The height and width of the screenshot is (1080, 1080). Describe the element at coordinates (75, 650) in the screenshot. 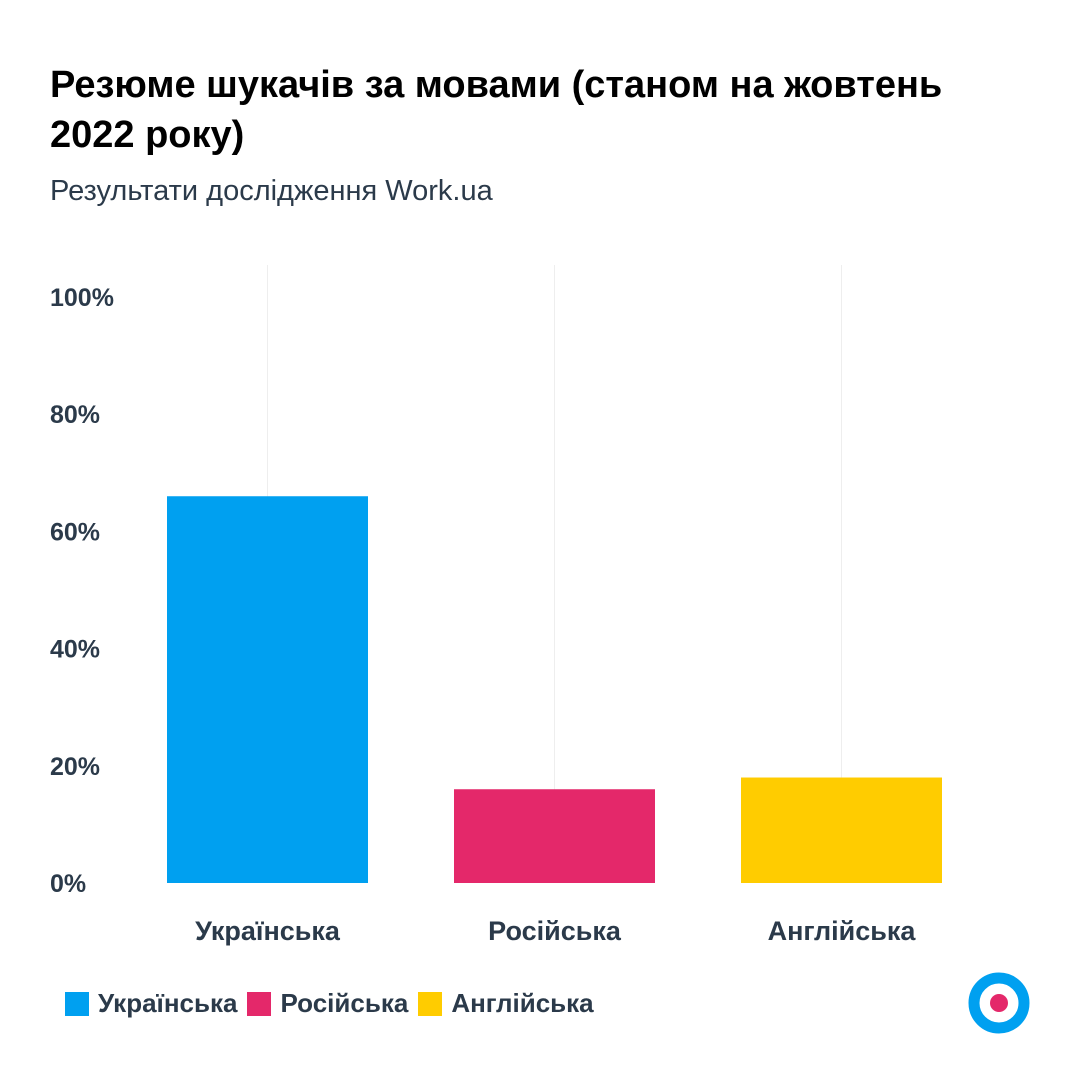

I see `y-tick-label: 40%` at that location.